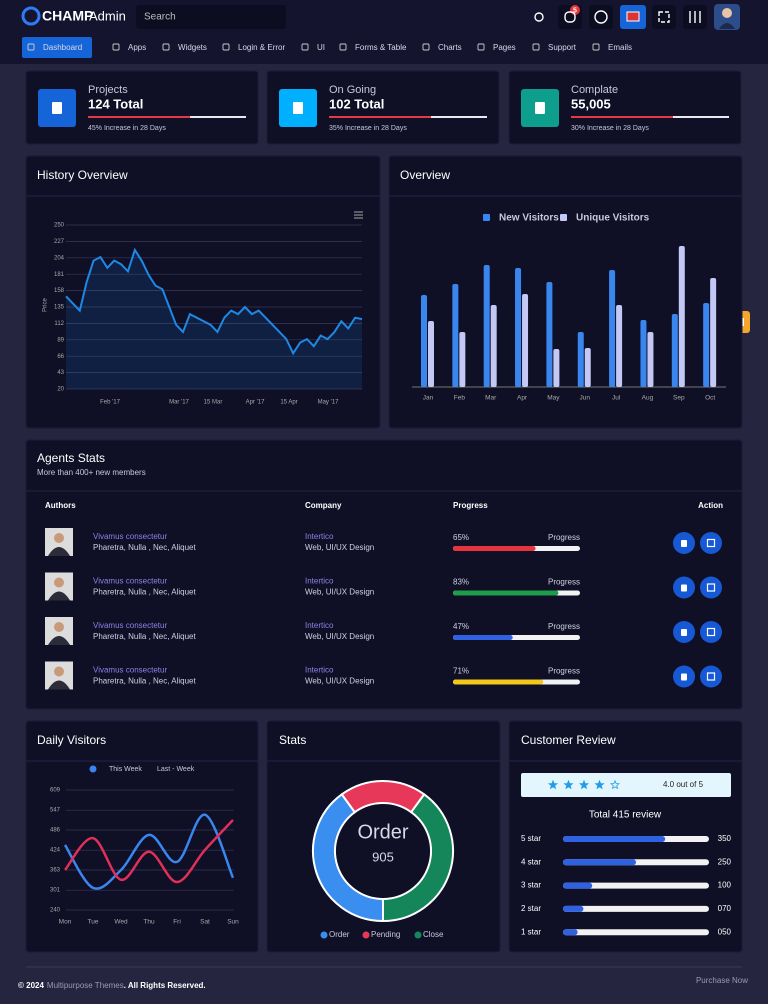 The height and width of the screenshot is (1004, 768). I want to click on x-tick-label: May, so click(553, 398).